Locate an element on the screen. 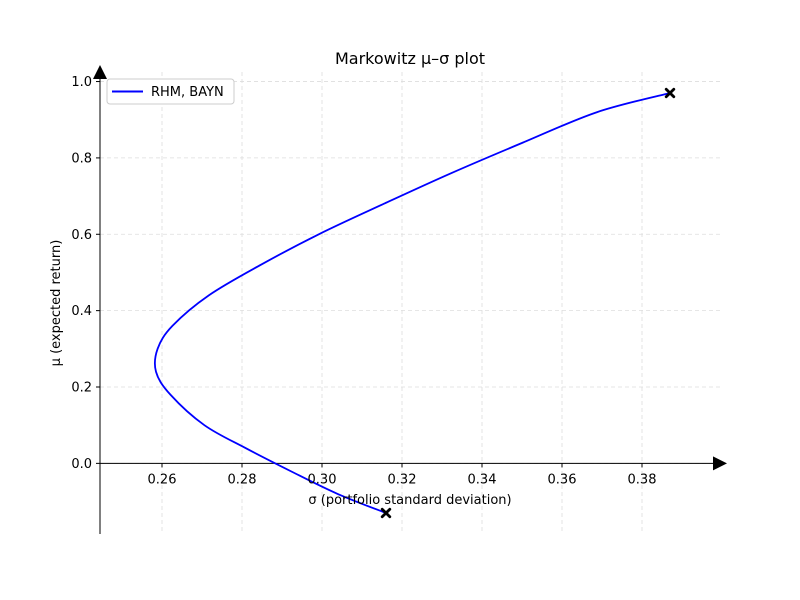 The height and width of the screenshot is (600, 800). legend-label: RHM, BAYN is located at coordinates (187, 92).